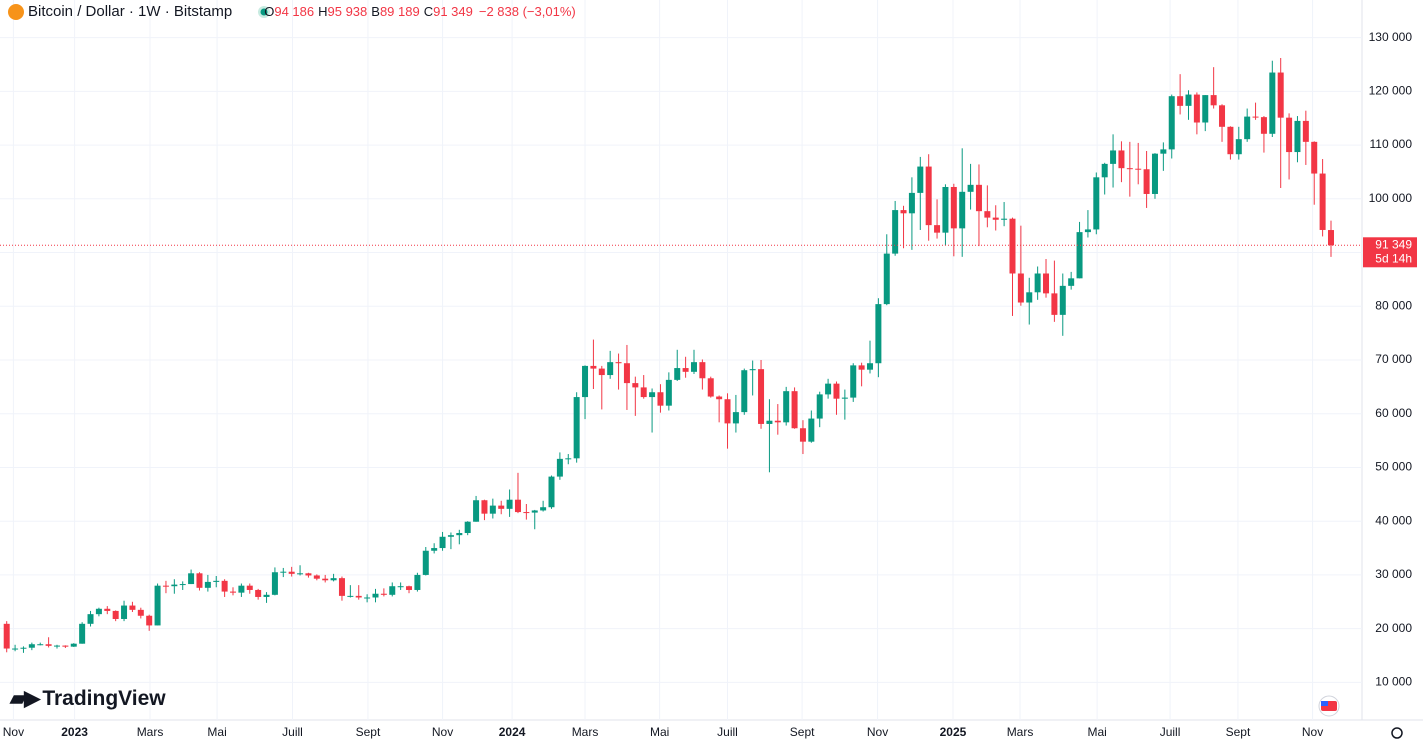  Describe the element at coordinates (1391, 91) in the screenshot. I see `y-tick-label: 120 000` at that location.